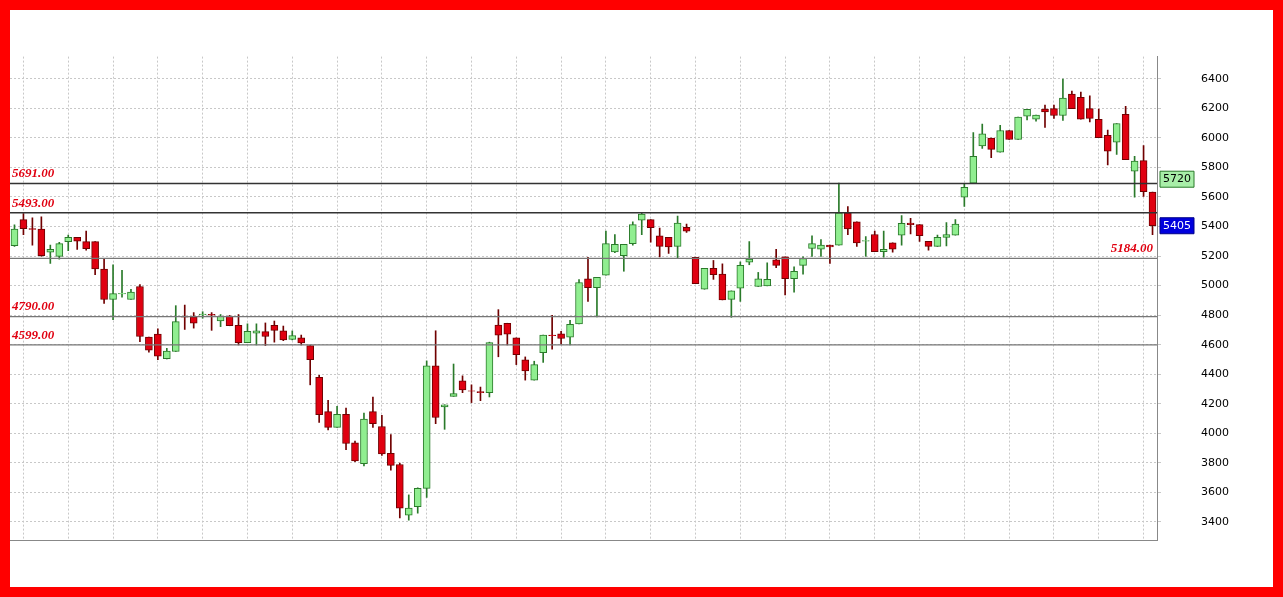  Describe the element at coordinates (1177, 225) in the screenshot. I see `text: 5405` at that location.